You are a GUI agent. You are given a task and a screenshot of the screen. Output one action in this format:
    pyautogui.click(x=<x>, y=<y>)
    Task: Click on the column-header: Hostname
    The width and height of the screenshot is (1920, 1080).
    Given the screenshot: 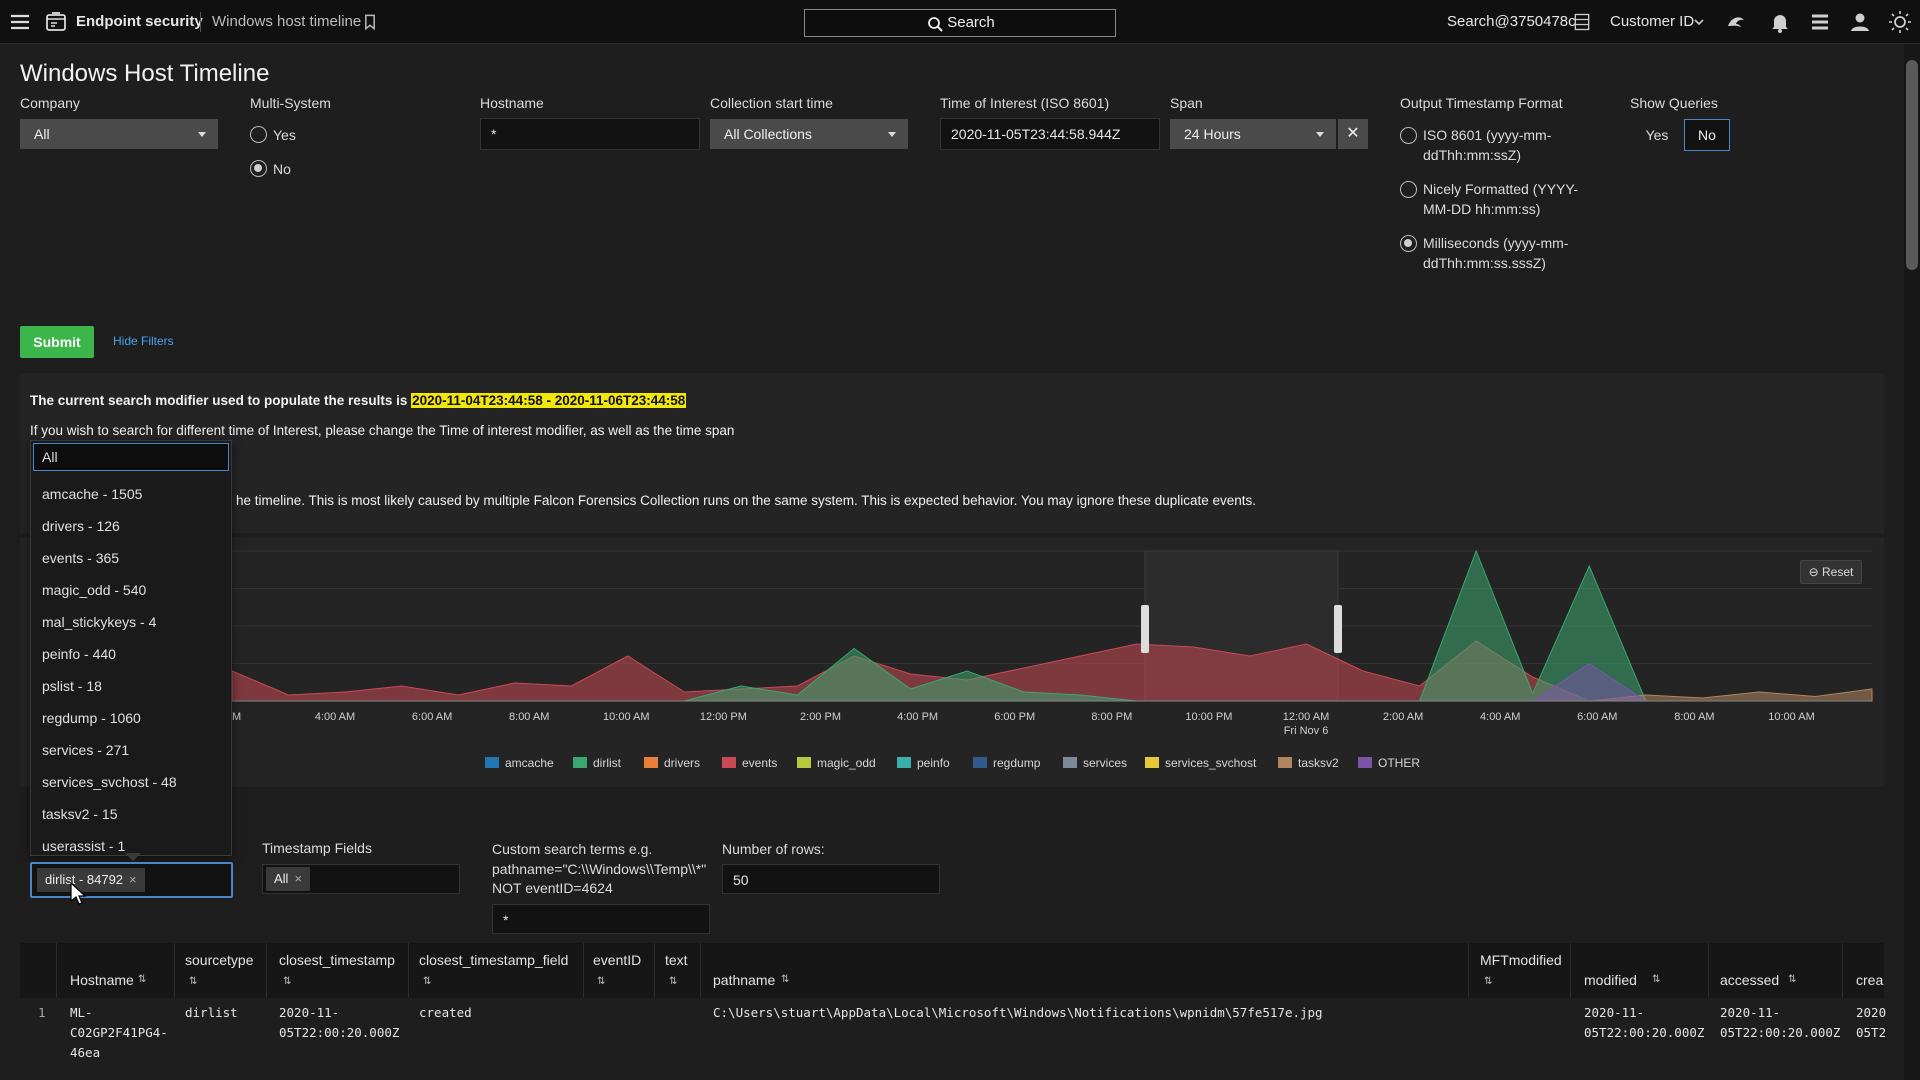 What is the action you would take?
    pyautogui.click(x=102, y=980)
    